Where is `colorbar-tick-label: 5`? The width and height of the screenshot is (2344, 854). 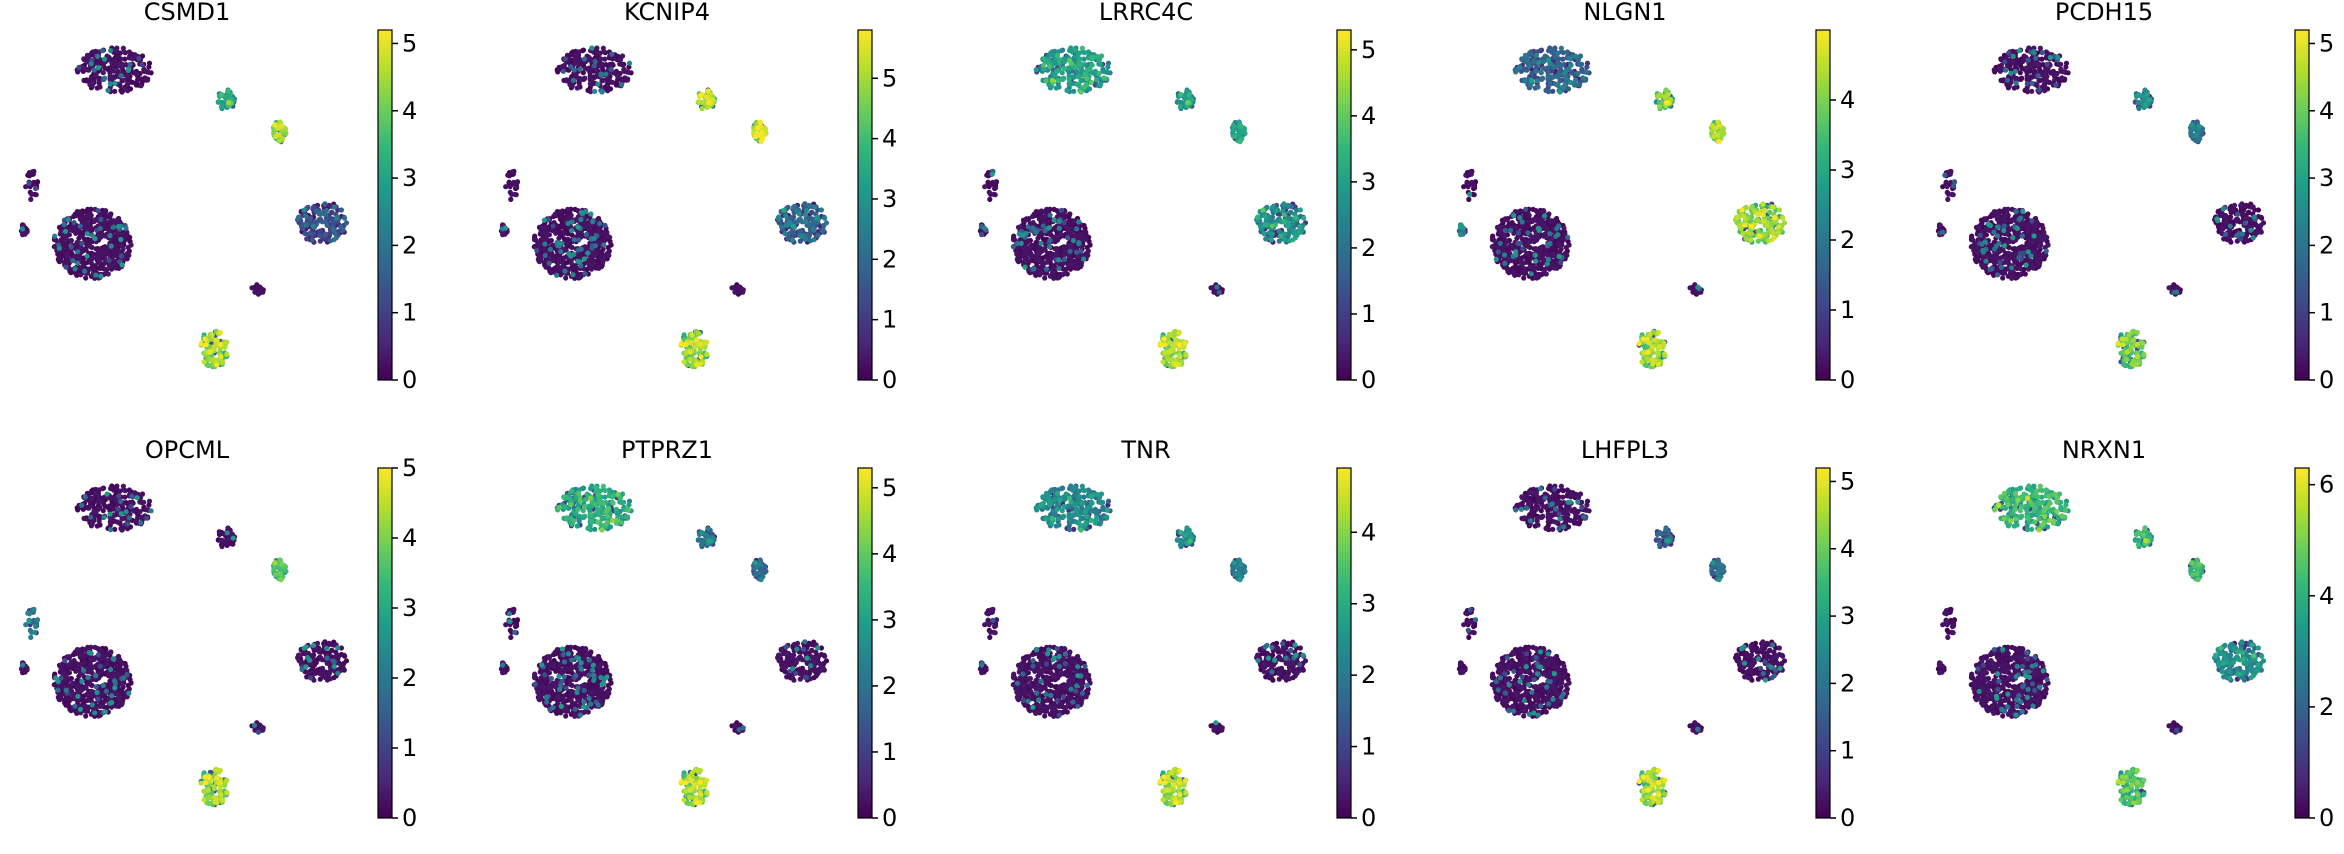
colorbar-tick-label: 5 is located at coordinates (409, 43).